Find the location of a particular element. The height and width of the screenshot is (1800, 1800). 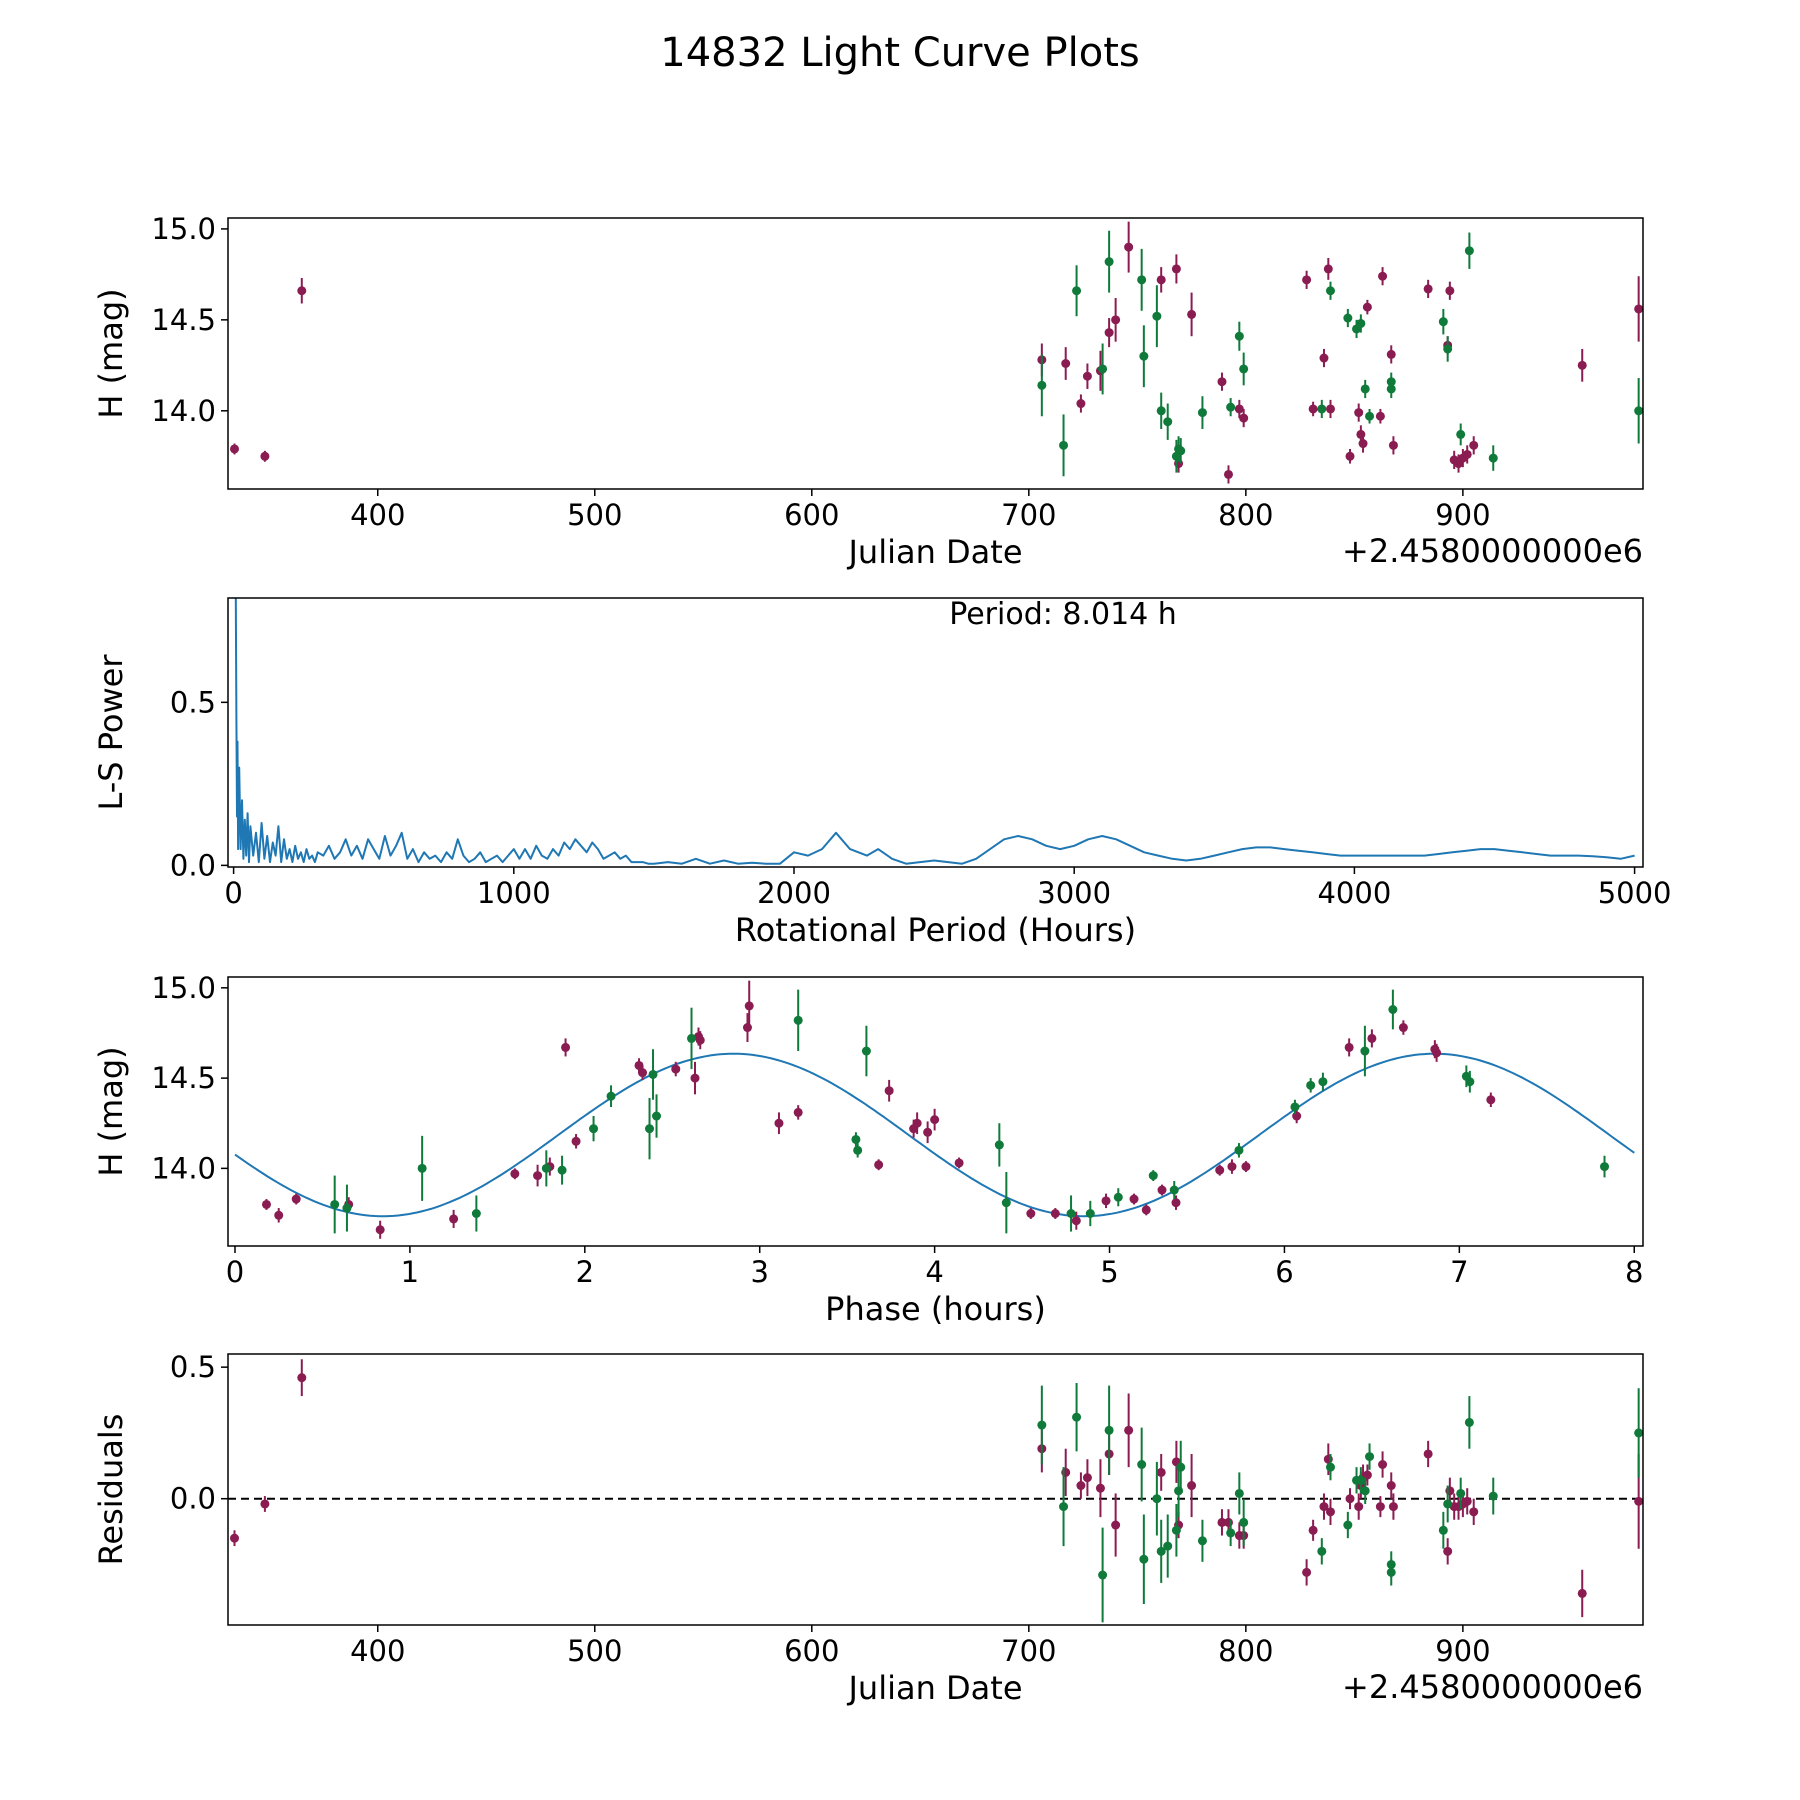

phased-axes-frame is located at coordinates (935, 1111).